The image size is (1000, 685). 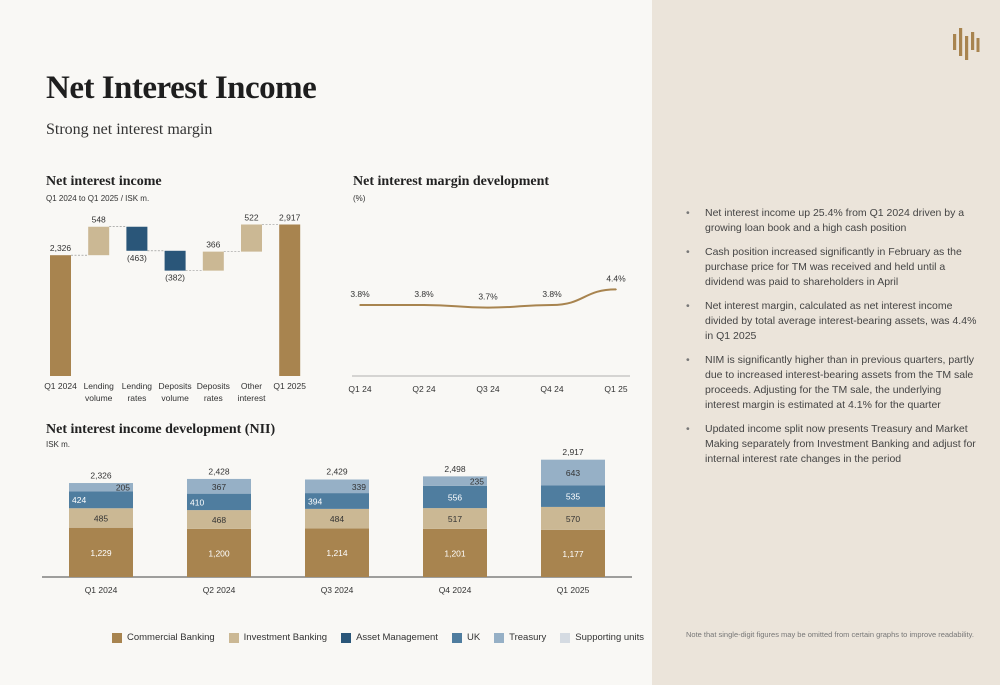 I want to click on waterfall-chart-subtitle: Q1 2024 to Q1 2025 / ISK m., so click(x=98, y=198).